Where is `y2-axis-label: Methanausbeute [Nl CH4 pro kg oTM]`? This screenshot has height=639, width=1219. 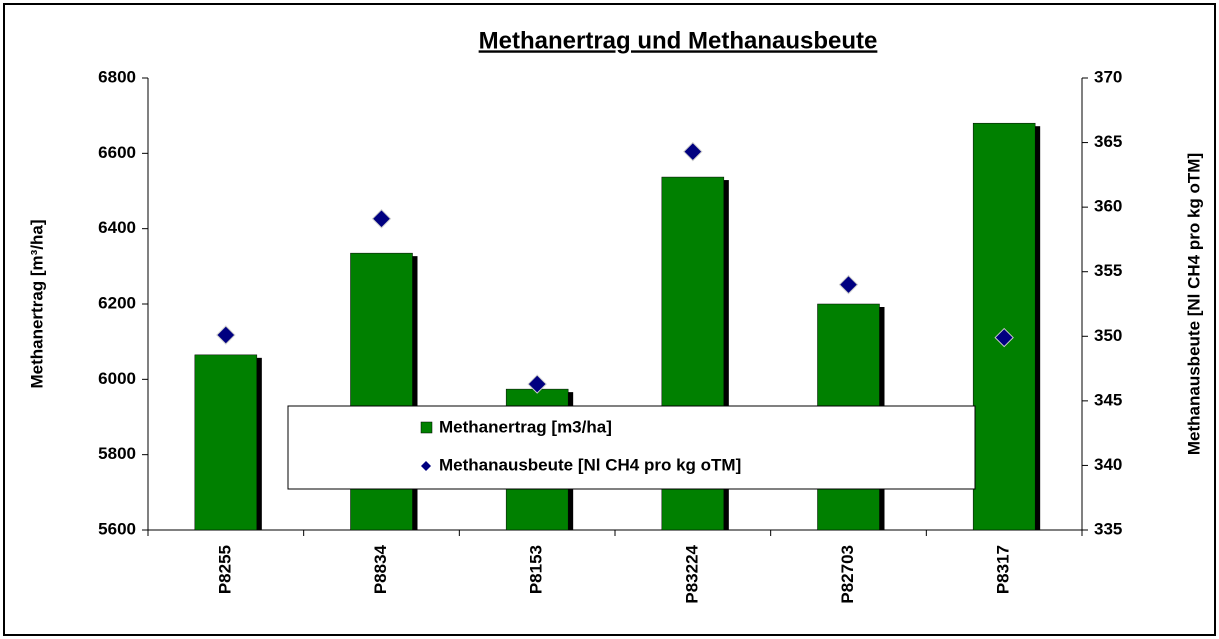 y2-axis-label: Methanausbeute [Nl CH4 pro kg oTM] is located at coordinates (1193, 304).